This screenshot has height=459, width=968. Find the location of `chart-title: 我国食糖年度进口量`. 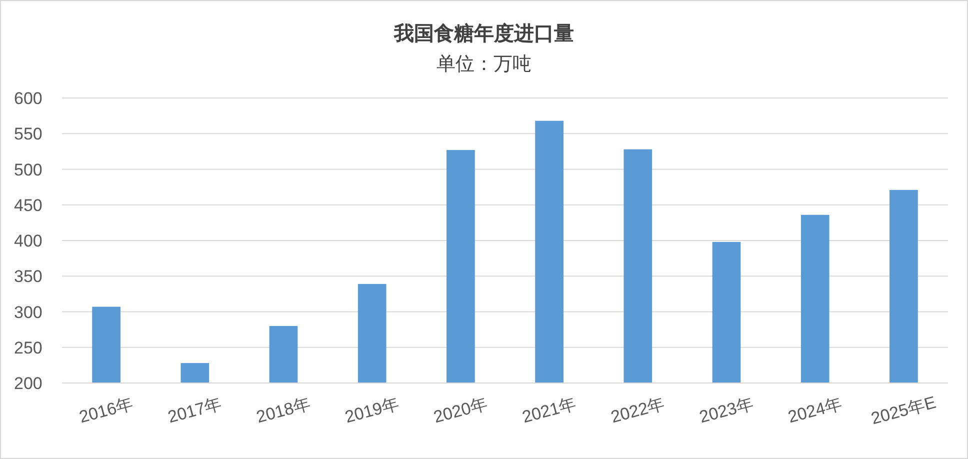

chart-title: 我国食糖年度进口量 is located at coordinates (483, 33).